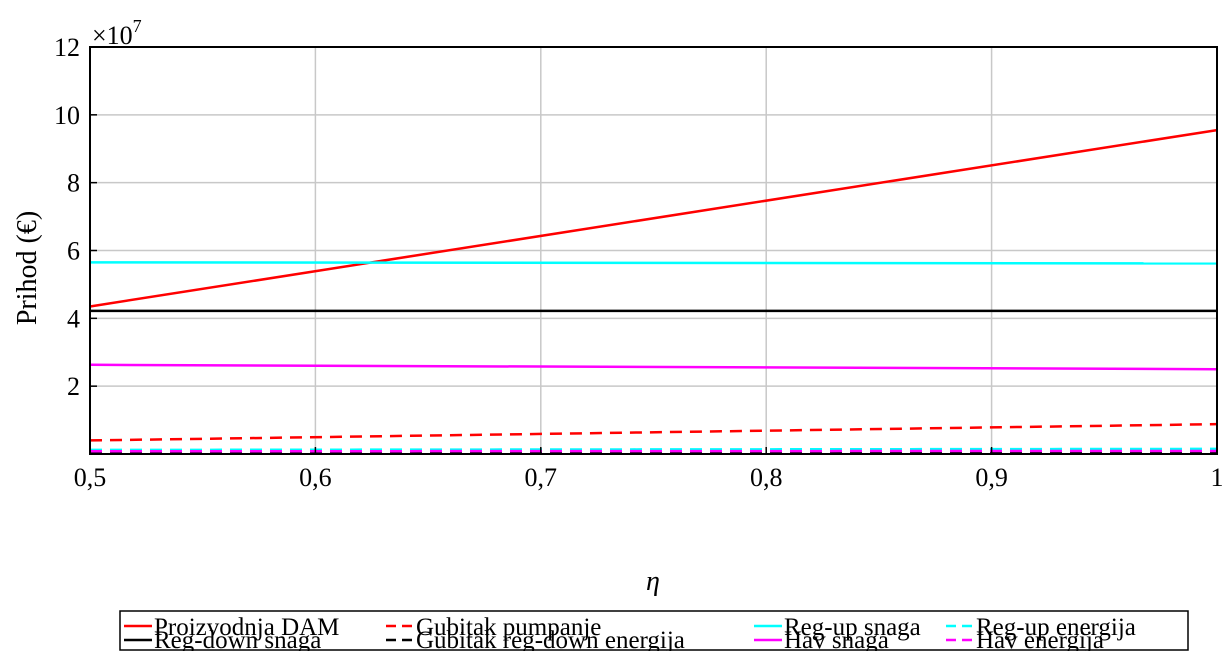 This screenshot has height=651, width=1230. What do you see at coordinates (112, 35) in the screenshot?
I see `y-multiplier-base: ×10` at bounding box center [112, 35].